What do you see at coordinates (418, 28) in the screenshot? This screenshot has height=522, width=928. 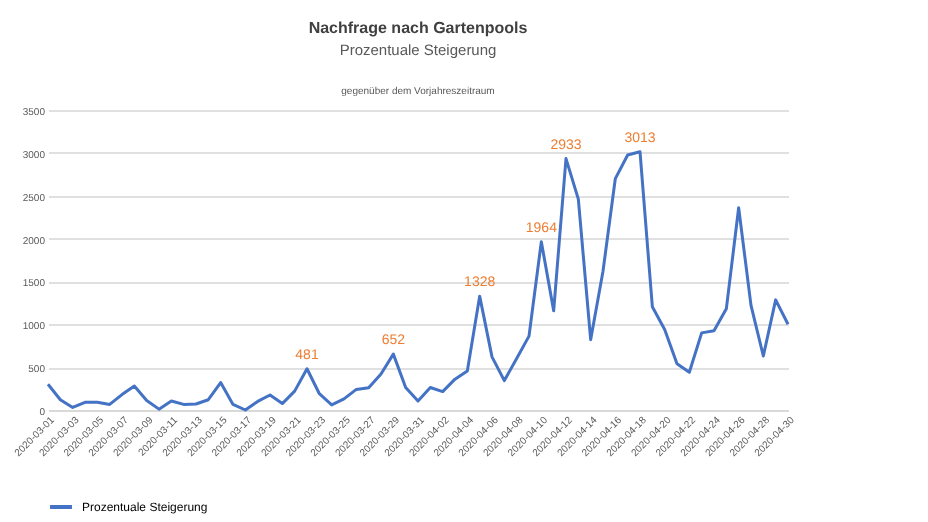 I see `chart-title: Nachfrage nach Gartenpools` at bounding box center [418, 28].